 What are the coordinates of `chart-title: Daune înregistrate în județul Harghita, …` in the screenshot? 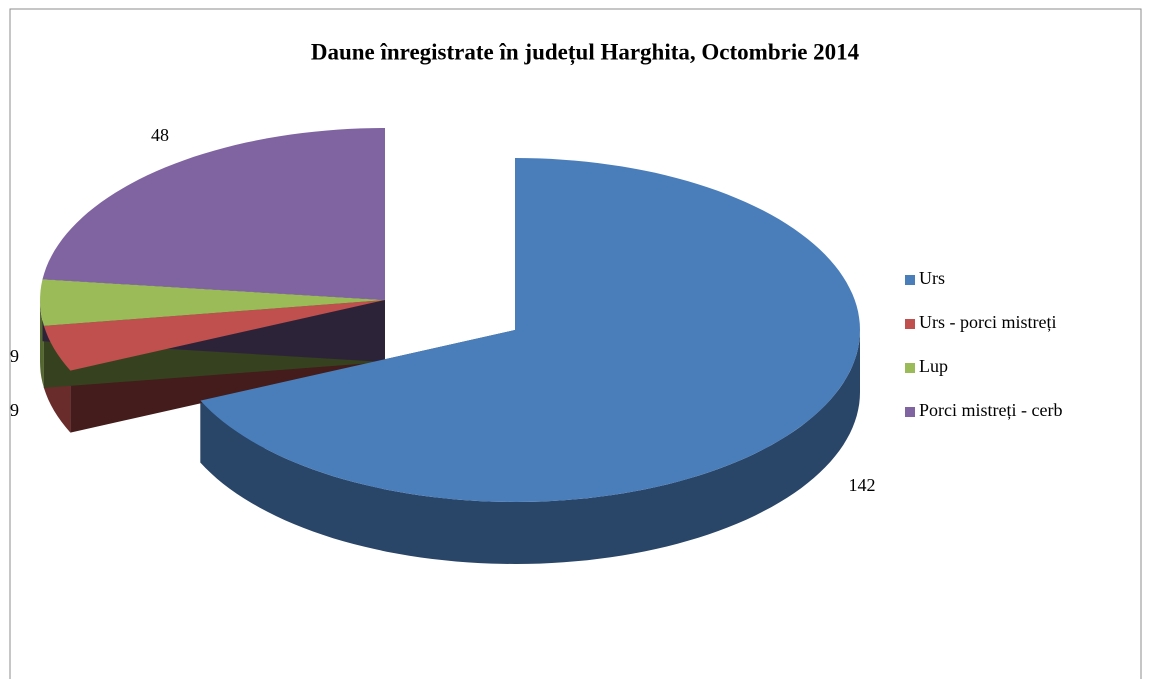 It's located at (585, 52).